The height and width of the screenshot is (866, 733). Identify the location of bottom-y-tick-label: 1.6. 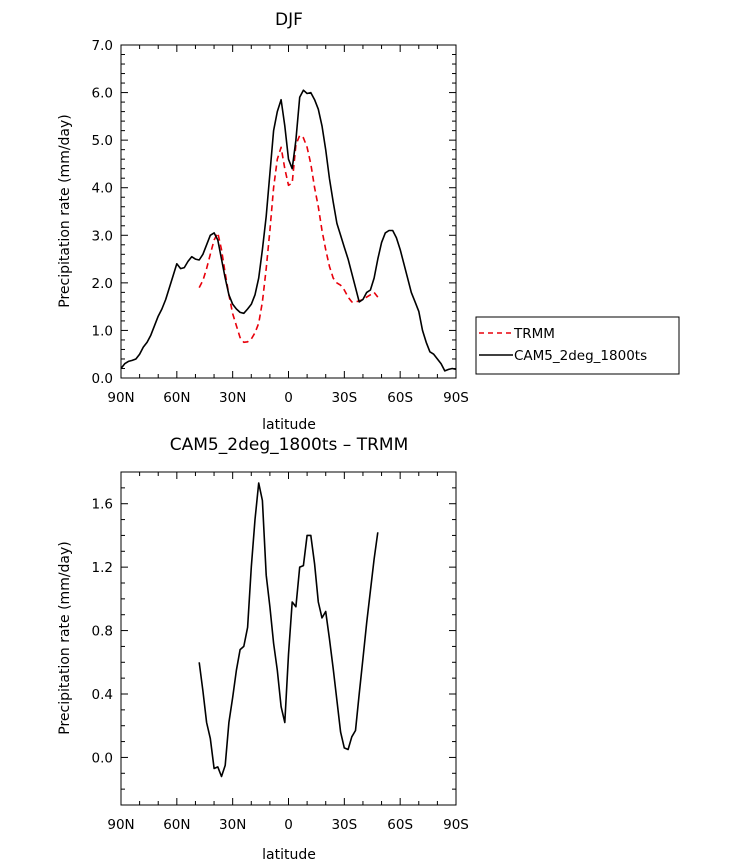
(102, 505).